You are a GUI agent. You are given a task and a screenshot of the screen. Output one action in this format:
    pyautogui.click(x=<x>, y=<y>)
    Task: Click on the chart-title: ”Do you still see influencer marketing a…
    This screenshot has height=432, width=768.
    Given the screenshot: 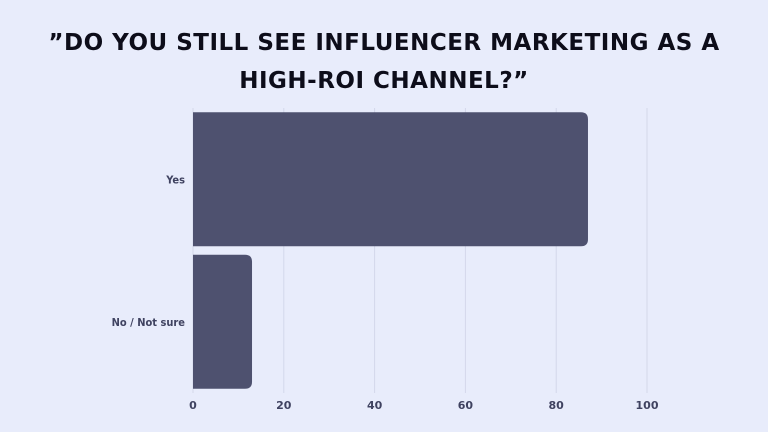 What is the action you would take?
    pyautogui.click(x=384, y=62)
    